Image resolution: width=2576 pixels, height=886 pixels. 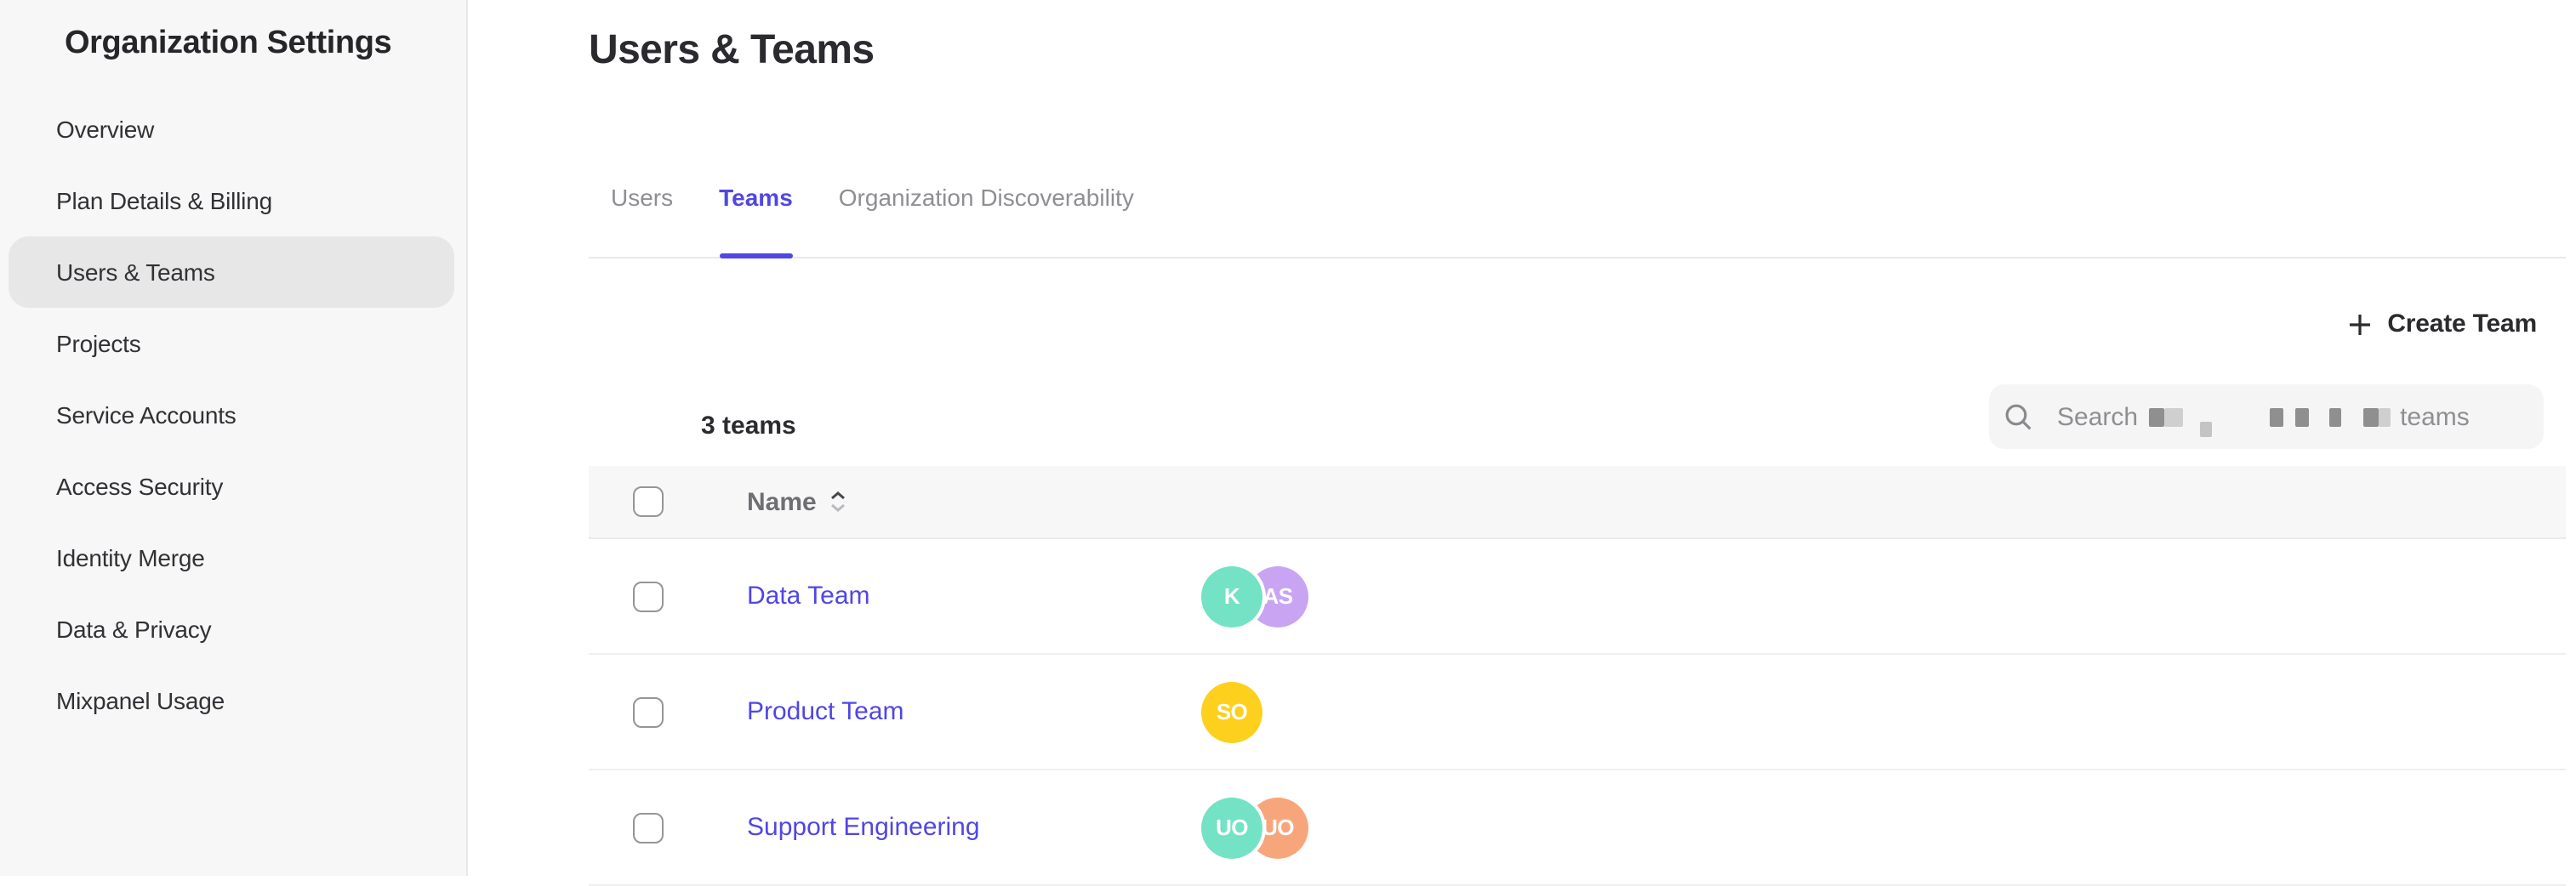 I want to click on team-search-input: Search teams, so click(x=2266, y=416).